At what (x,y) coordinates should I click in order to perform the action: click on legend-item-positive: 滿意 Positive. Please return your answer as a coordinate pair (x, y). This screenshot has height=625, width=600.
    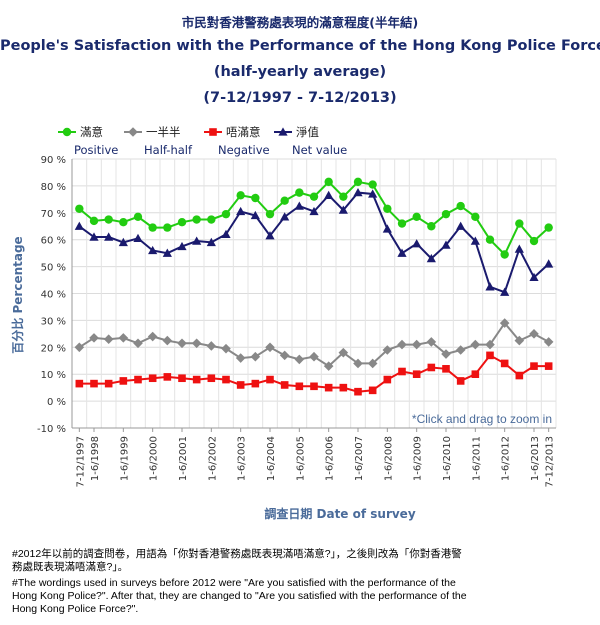
    Looking at the image, I should click on (88, 141).